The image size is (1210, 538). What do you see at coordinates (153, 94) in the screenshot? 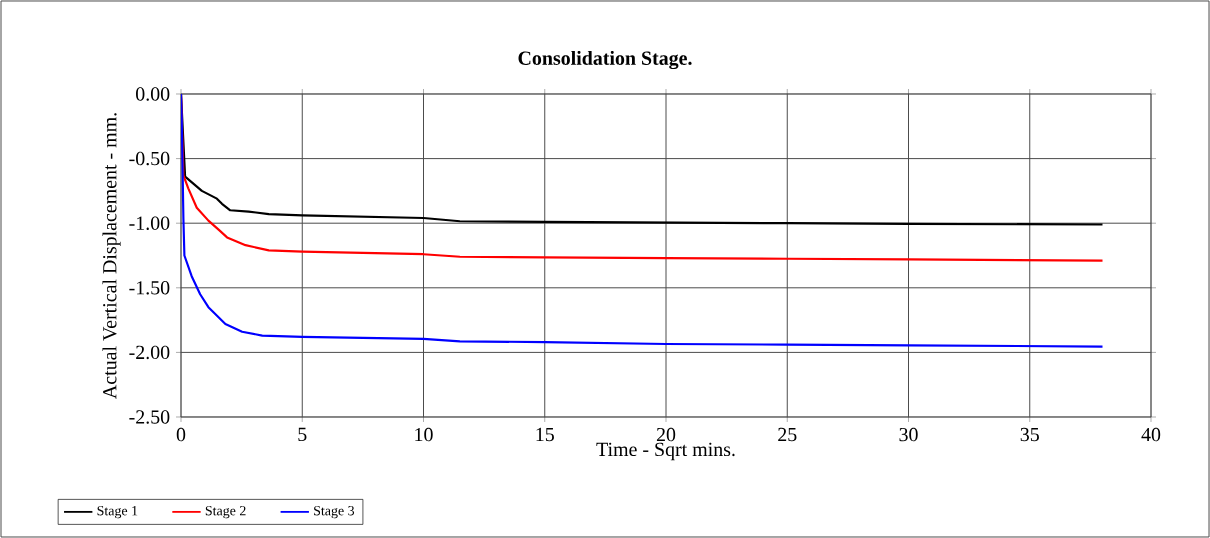
I see `y-tick-label: 0.00` at bounding box center [153, 94].